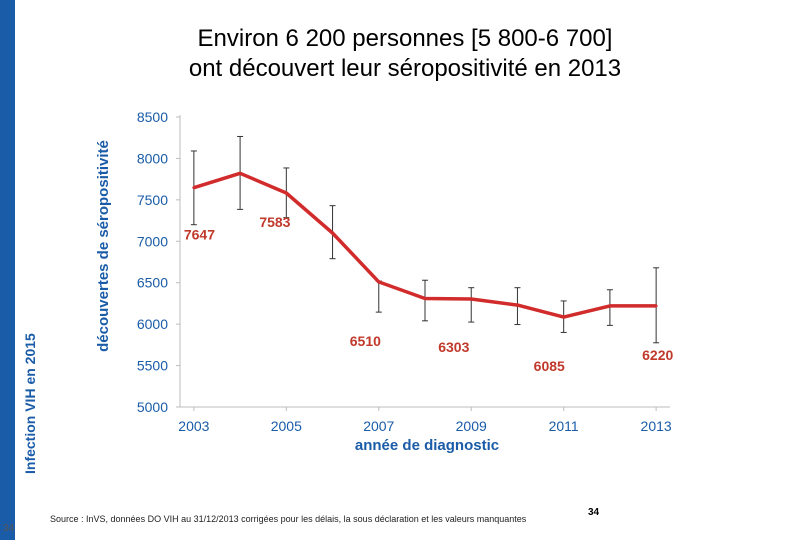  What do you see at coordinates (549, 366) in the screenshot?
I see `data-label: 6085` at bounding box center [549, 366].